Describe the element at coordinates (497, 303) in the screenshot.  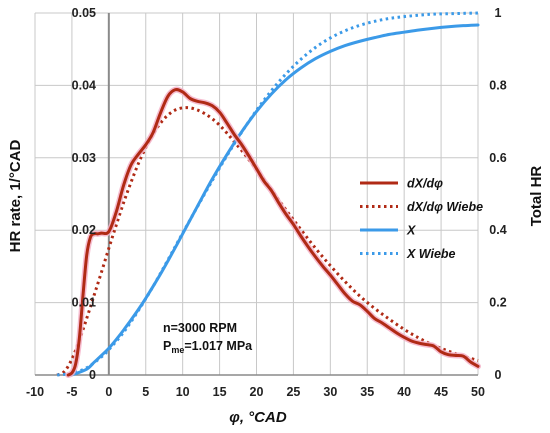
I see `y2-tick-label: 0.2` at that location.